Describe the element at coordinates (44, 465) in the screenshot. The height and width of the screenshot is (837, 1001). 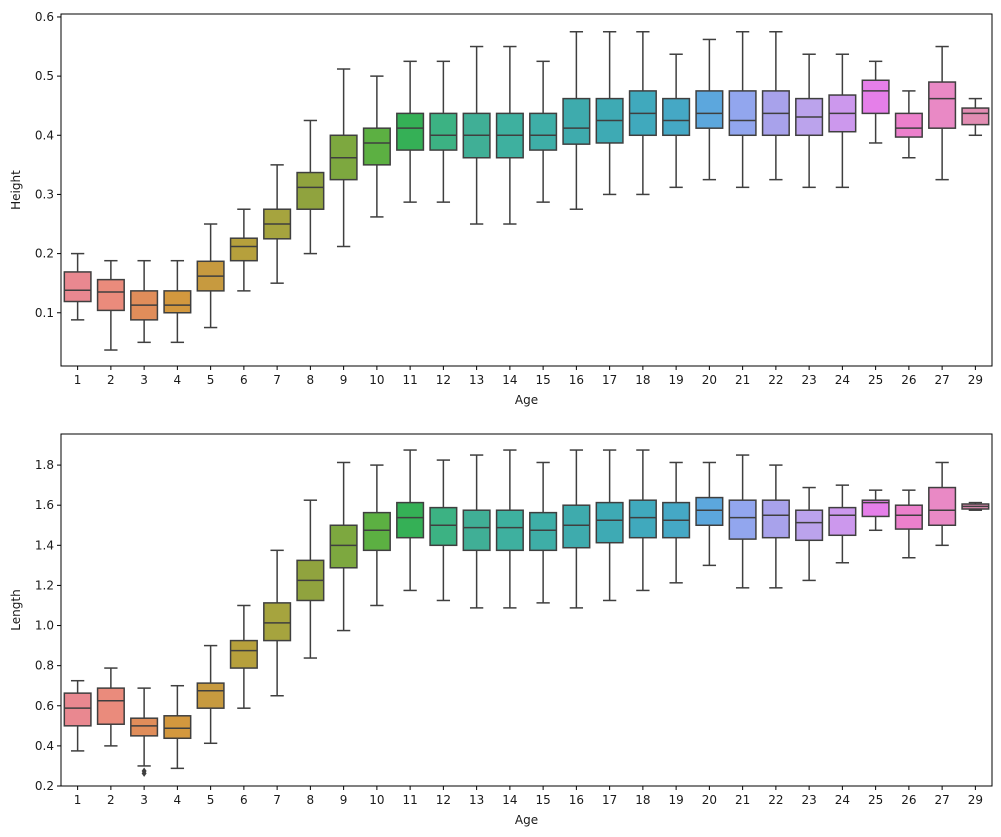
I see `y-tick-label: 1.8` at that location.